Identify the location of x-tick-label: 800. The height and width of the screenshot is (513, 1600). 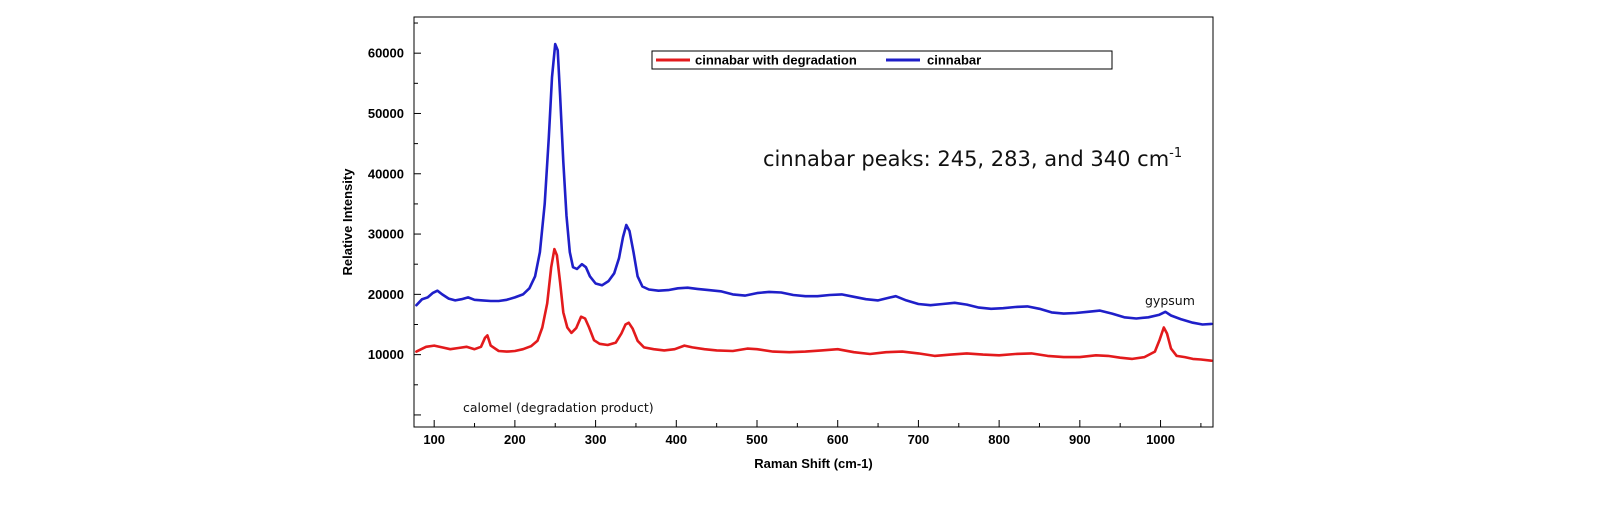
(999, 439).